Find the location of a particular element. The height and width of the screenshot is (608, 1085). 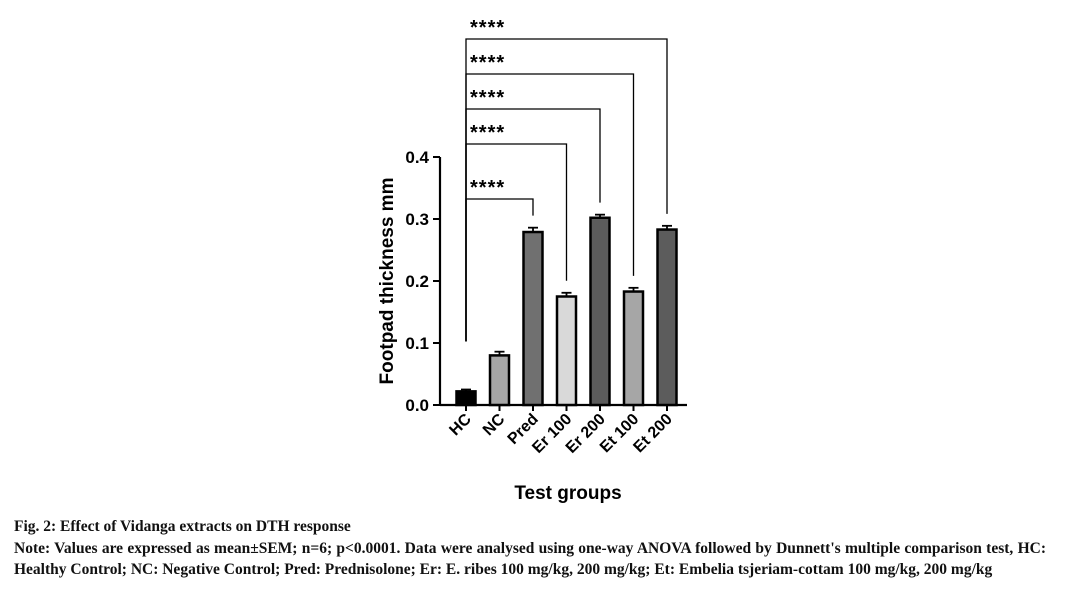

y-tick-label: 0.0 is located at coordinates (417, 405).